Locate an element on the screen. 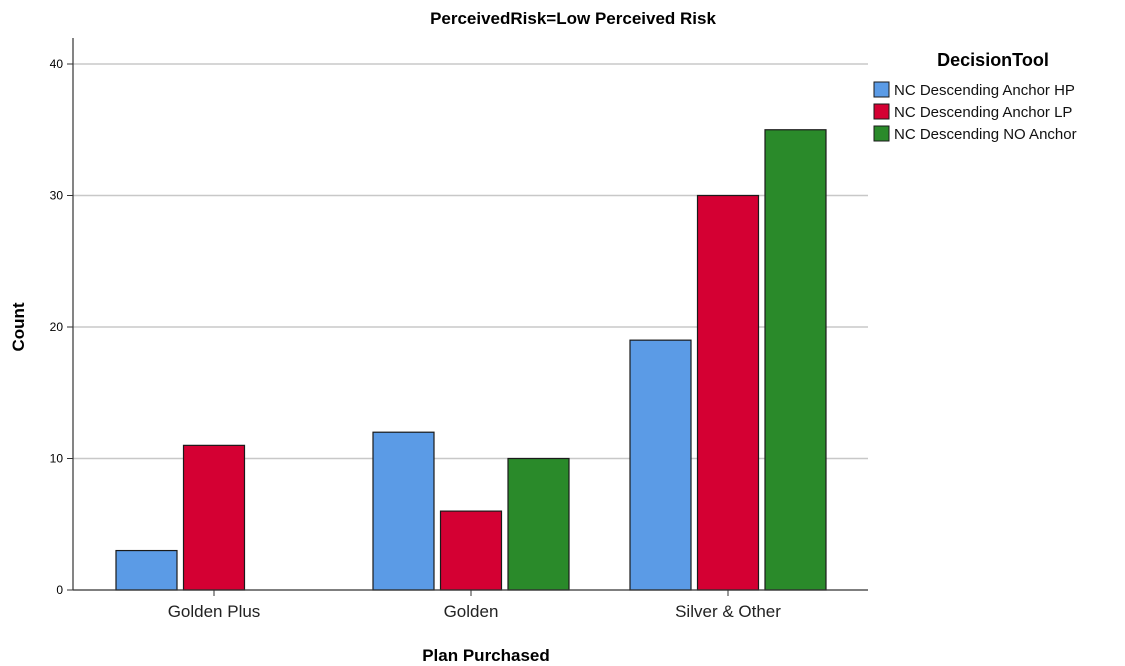 Image resolution: width=1125 pixels, height=666 pixels. x-ticks: Golden Plus Golden Silver & Other is located at coordinates (474, 605).